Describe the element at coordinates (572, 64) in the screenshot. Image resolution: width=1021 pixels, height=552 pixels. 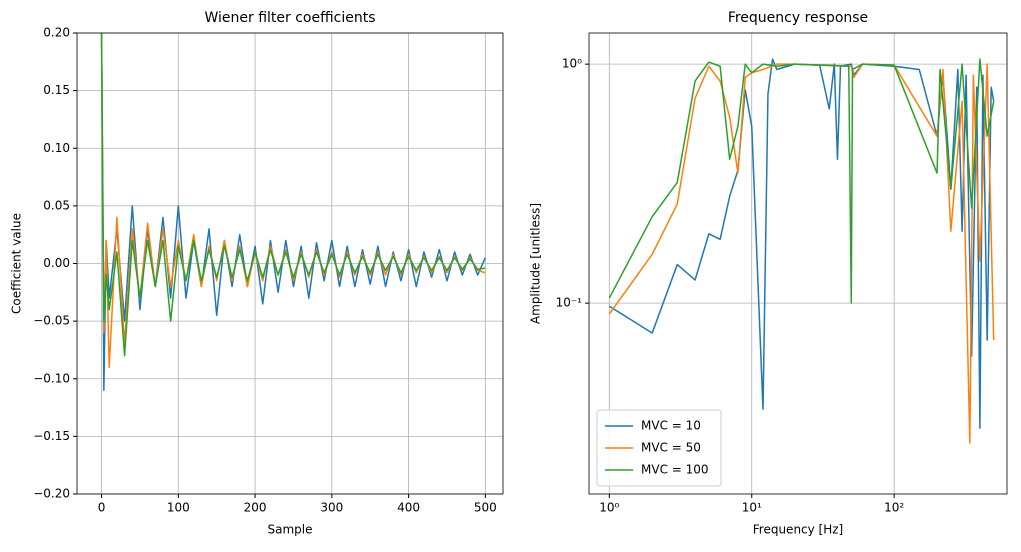
I see `y-tick-label: 10⁰` at that location.